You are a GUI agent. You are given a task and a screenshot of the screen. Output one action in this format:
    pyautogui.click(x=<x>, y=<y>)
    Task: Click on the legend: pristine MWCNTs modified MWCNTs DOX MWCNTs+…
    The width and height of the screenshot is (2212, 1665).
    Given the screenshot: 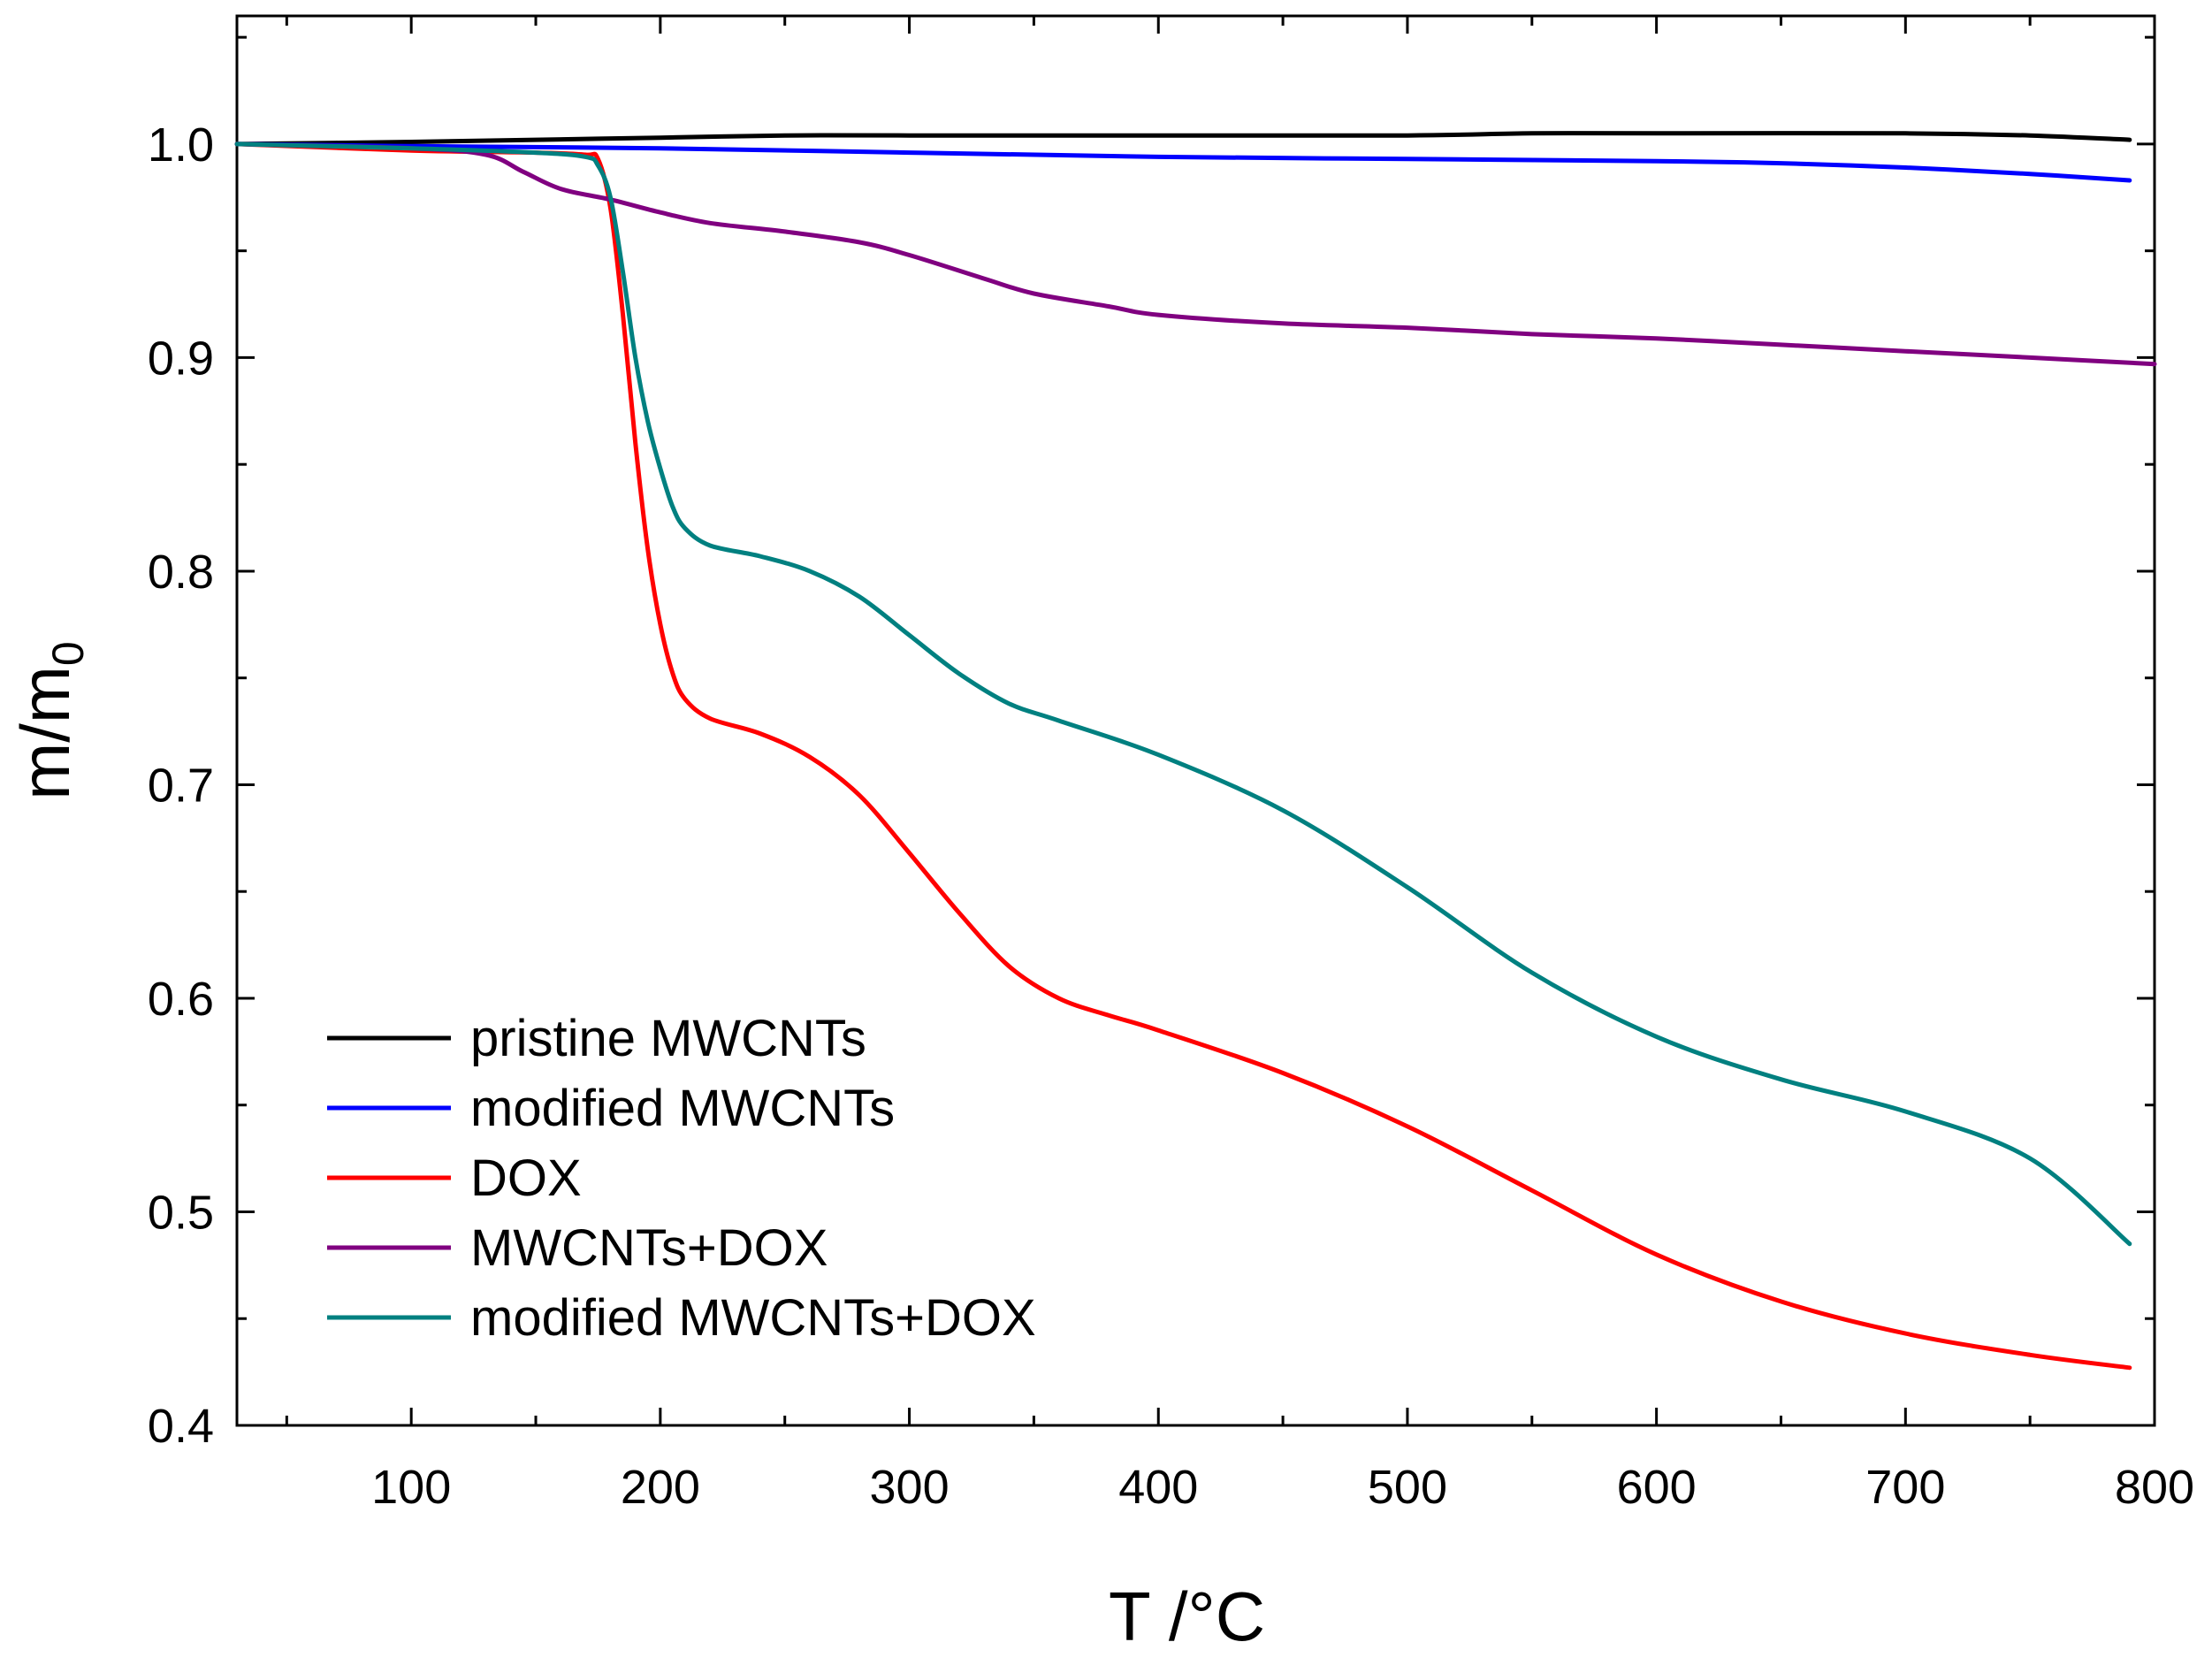 What is the action you would take?
    pyautogui.click(x=681, y=1179)
    